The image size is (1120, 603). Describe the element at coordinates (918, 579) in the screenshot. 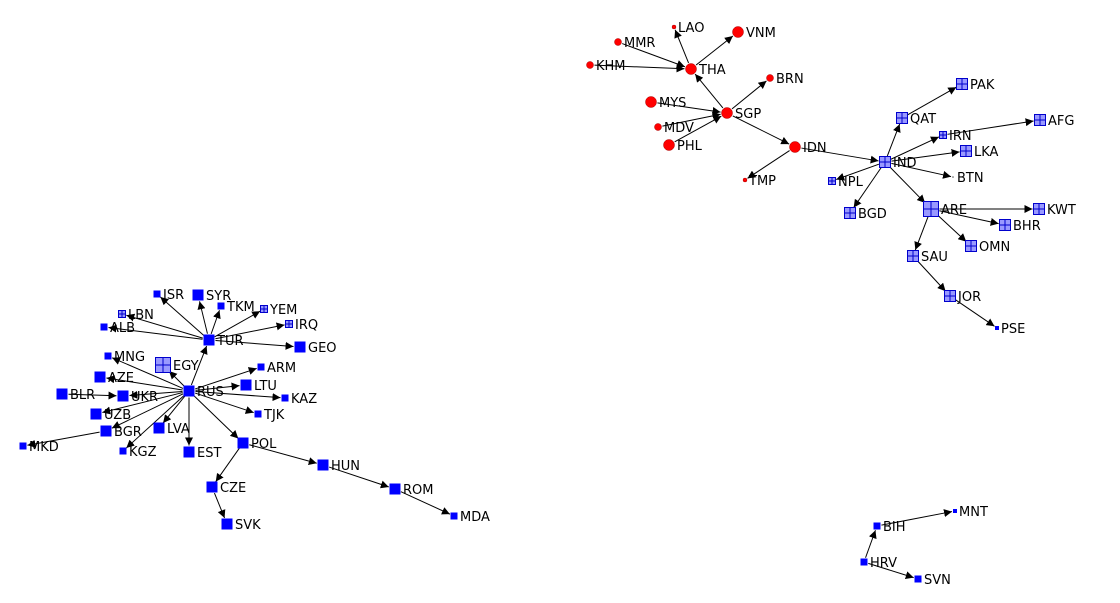

I see `node-svn` at that location.